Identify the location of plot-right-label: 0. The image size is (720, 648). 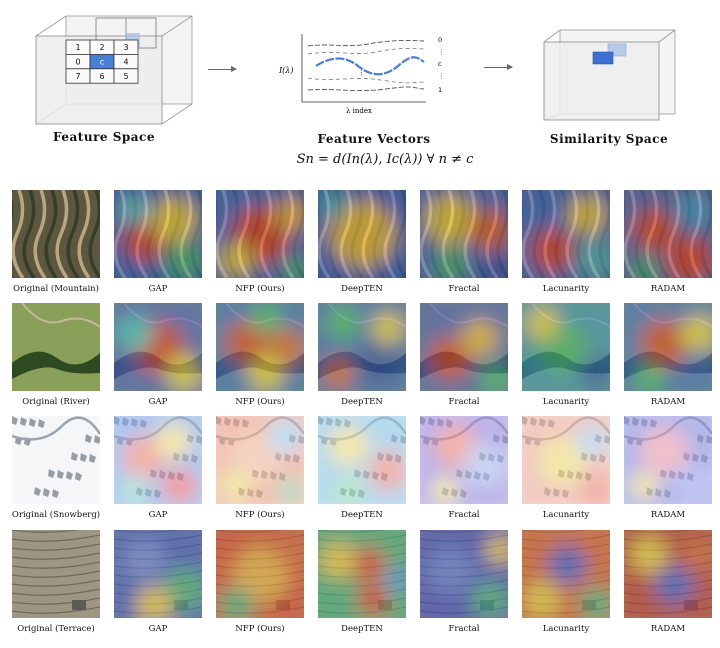
(440, 40).